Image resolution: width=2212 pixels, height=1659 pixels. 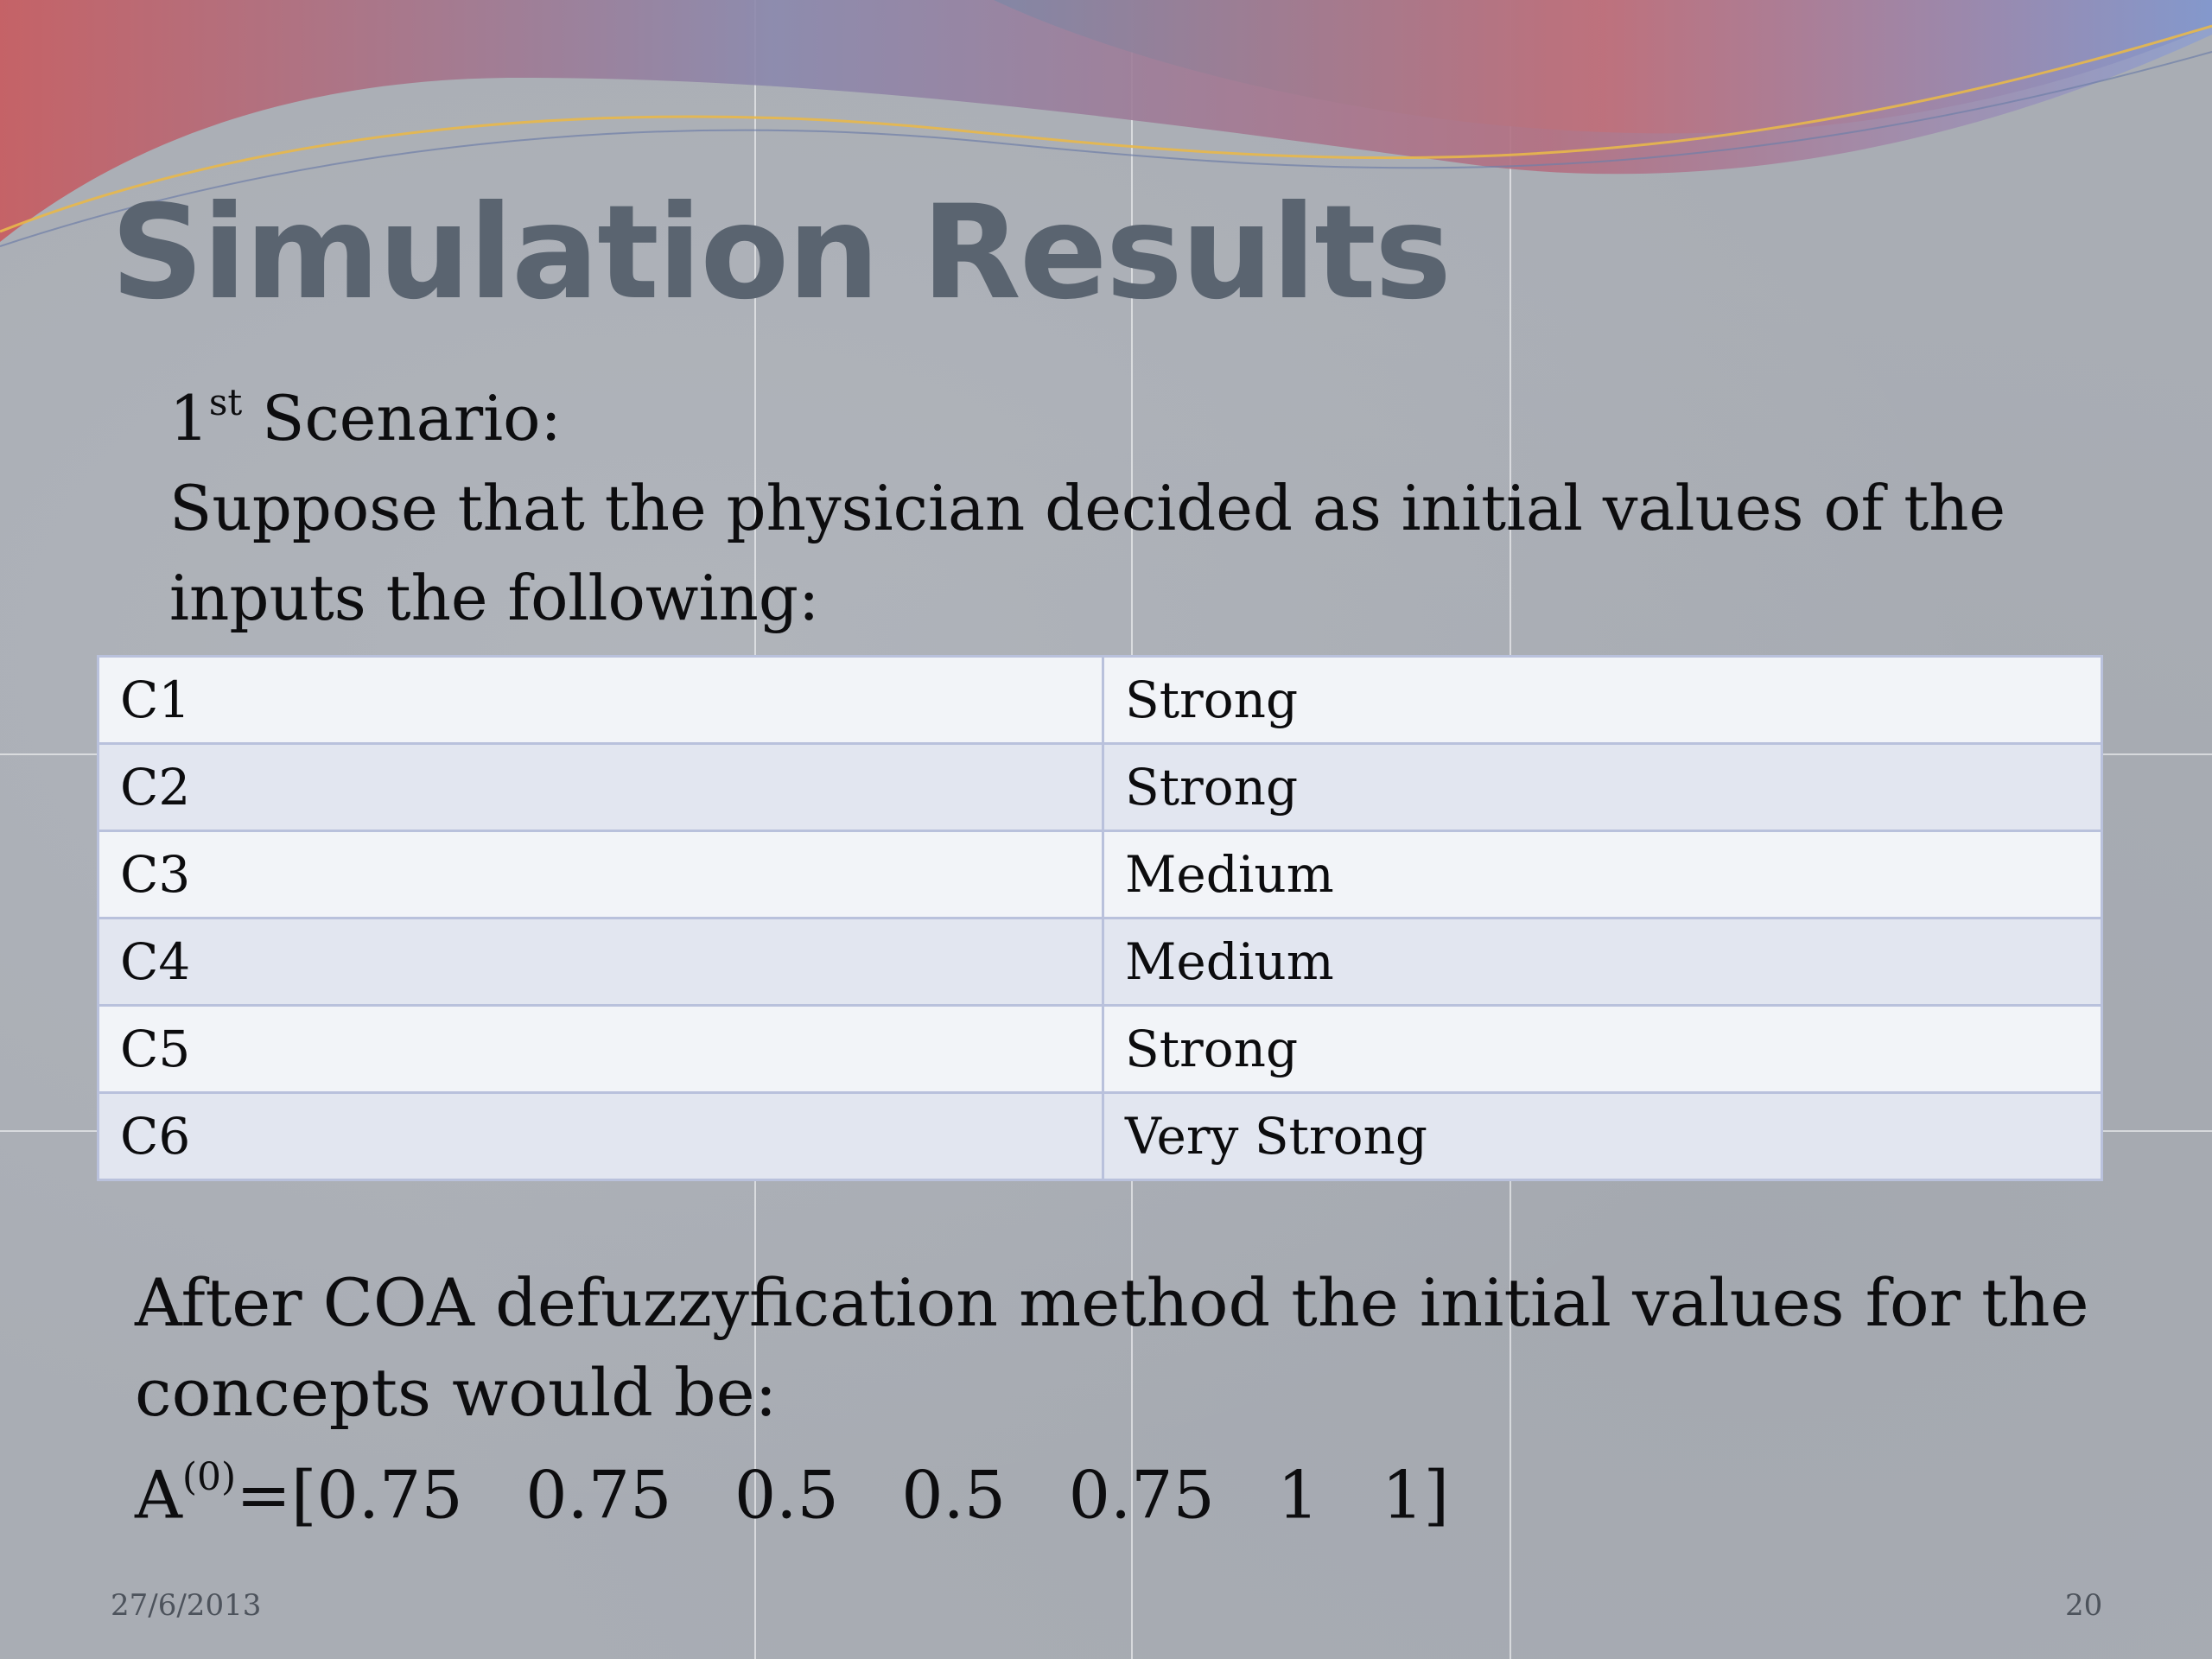 I want to click on formula-superscript: (0), so click(x=209, y=1477).